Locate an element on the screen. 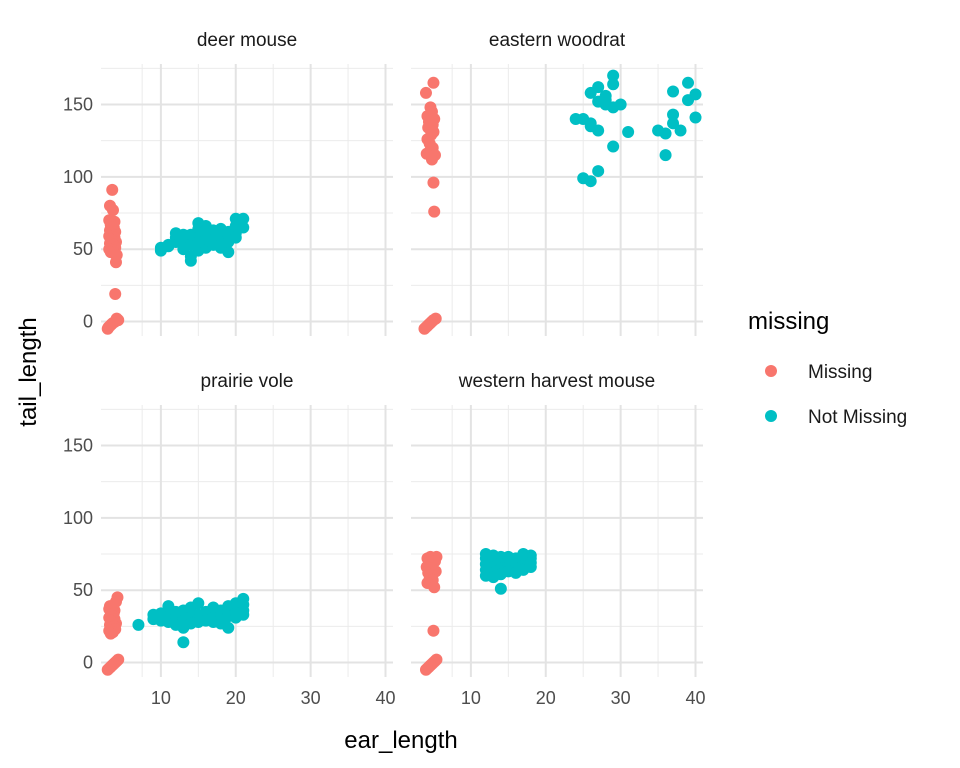  legend: missing Missing Not Missing is located at coordinates (827, 368).